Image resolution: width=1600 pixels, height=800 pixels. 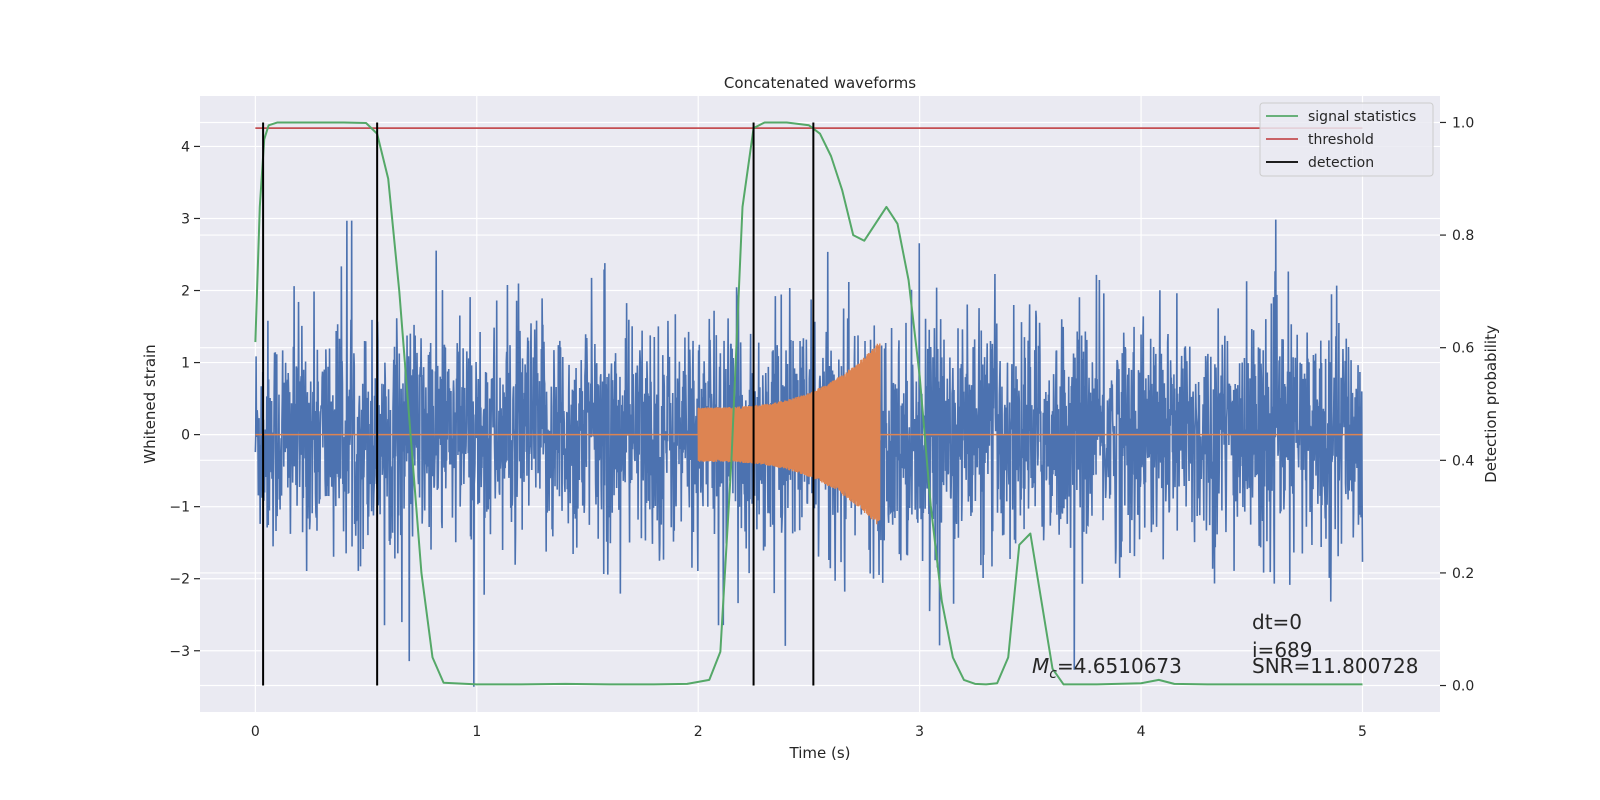 I want to click on y2-tick-label: 0.8, so click(x=1463, y=236).